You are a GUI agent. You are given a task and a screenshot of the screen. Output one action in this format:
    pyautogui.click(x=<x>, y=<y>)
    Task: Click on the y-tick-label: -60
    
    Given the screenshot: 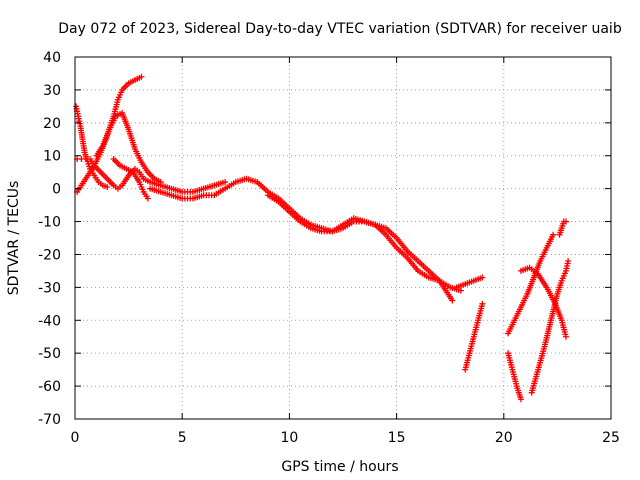 What is the action you would take?
    pyautogui.click(x=49, y=387)
    